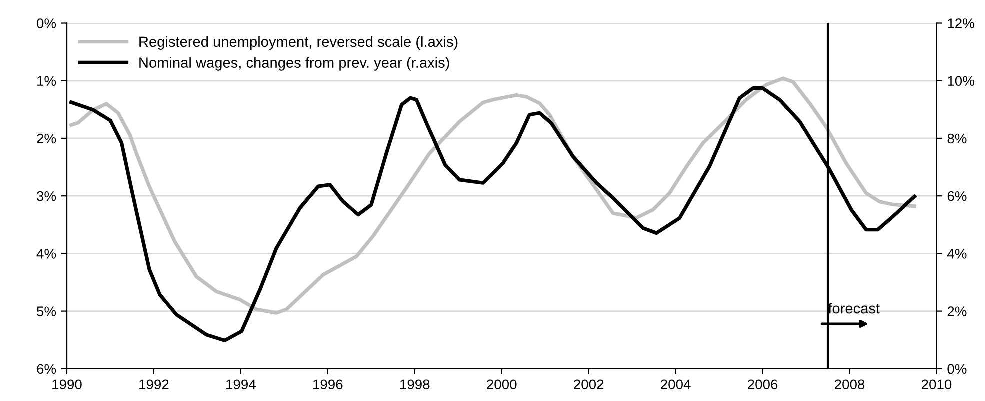 This screenshot has width=985, height=401. What do you see at coordinates (67, 385) in the screenshot?
I see `x-tick-label: 1990` at bounding box center [67, 385].